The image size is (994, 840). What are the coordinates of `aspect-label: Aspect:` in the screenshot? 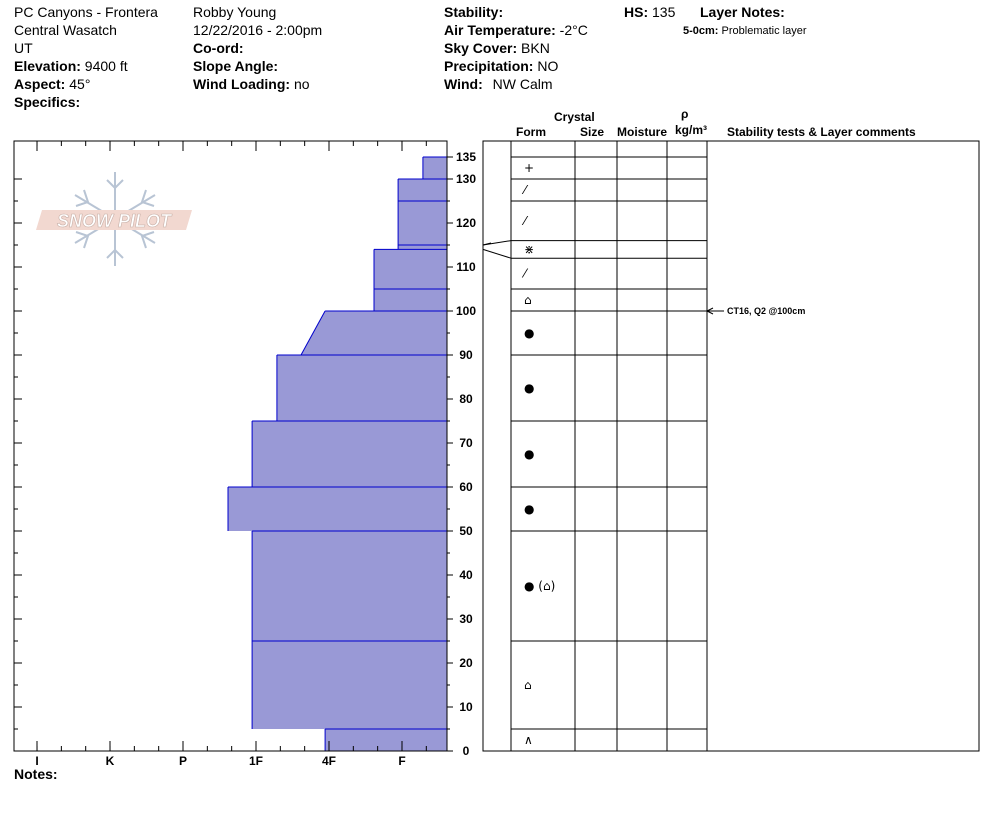 It's located at (40, 84).